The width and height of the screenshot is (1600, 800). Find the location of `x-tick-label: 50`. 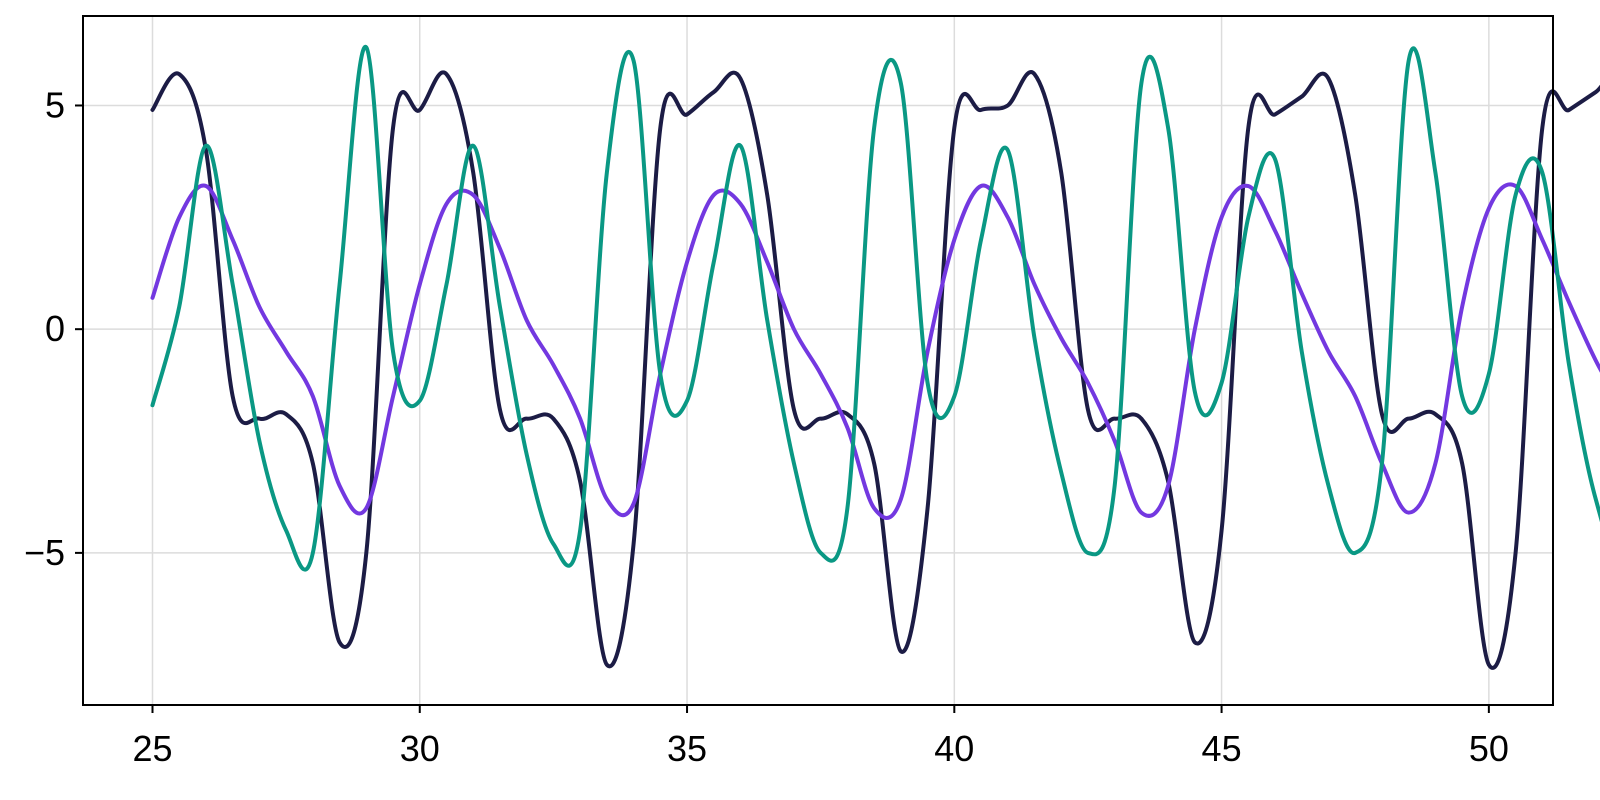

x-tick-label: 50 is located at coordinates (1489, 748).